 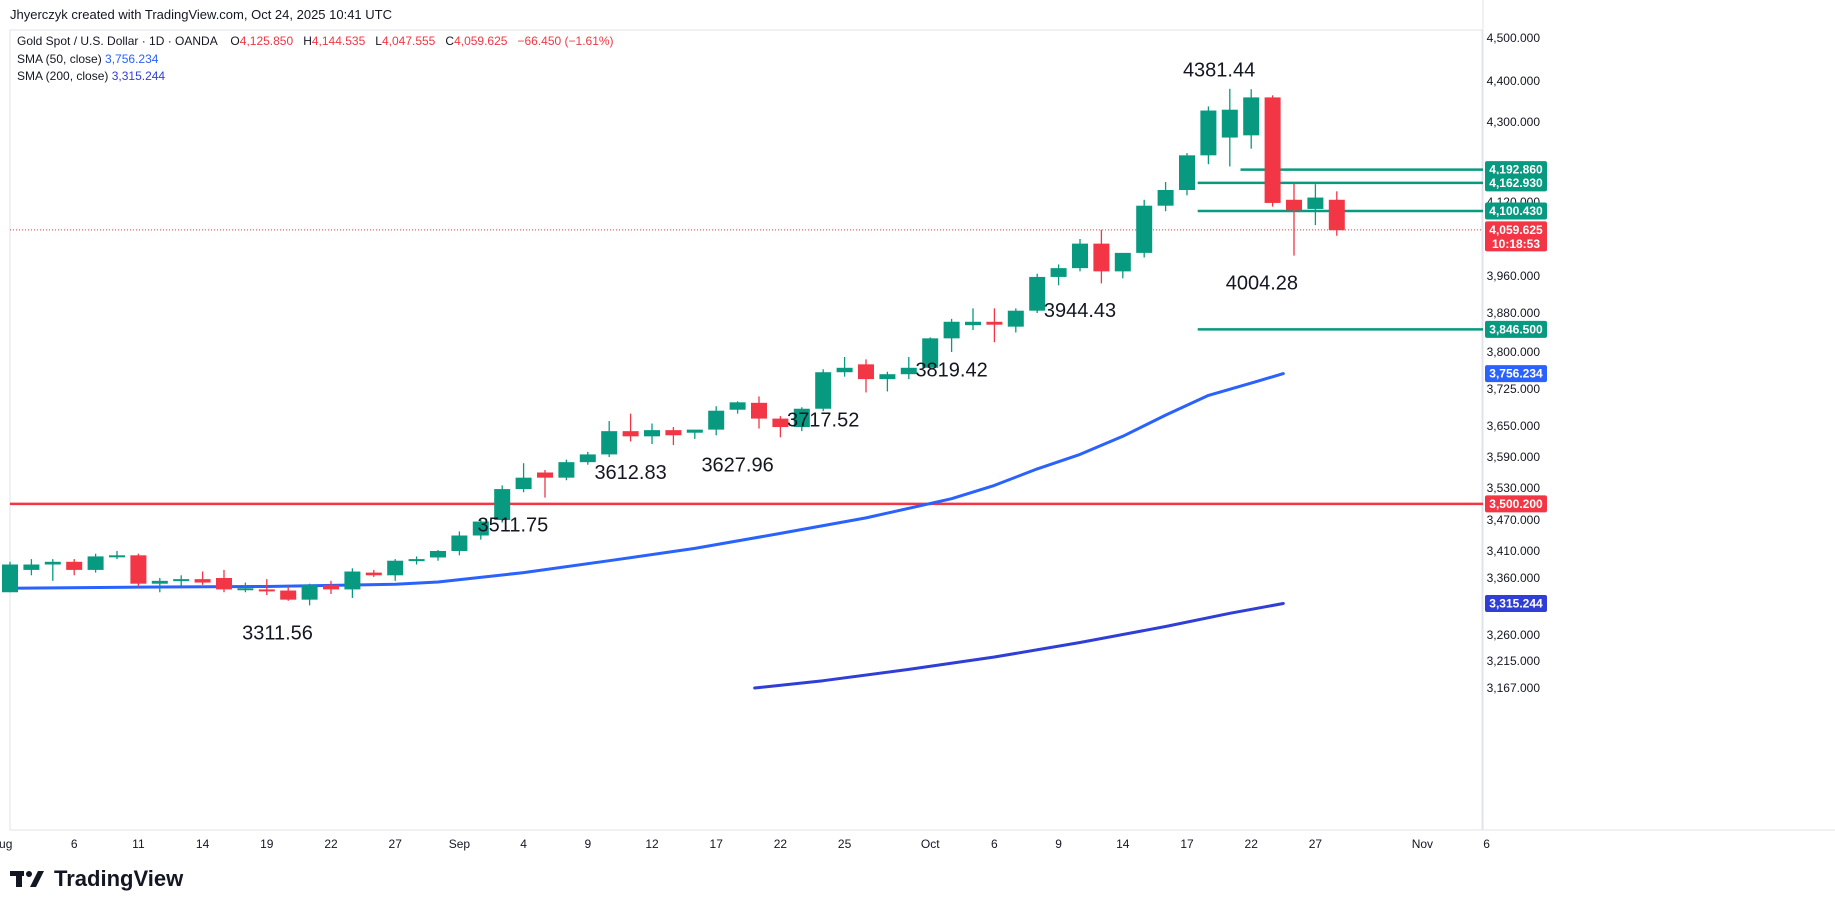 I want to click on price-annotation: 3717.52, so click(x=823, y=421).